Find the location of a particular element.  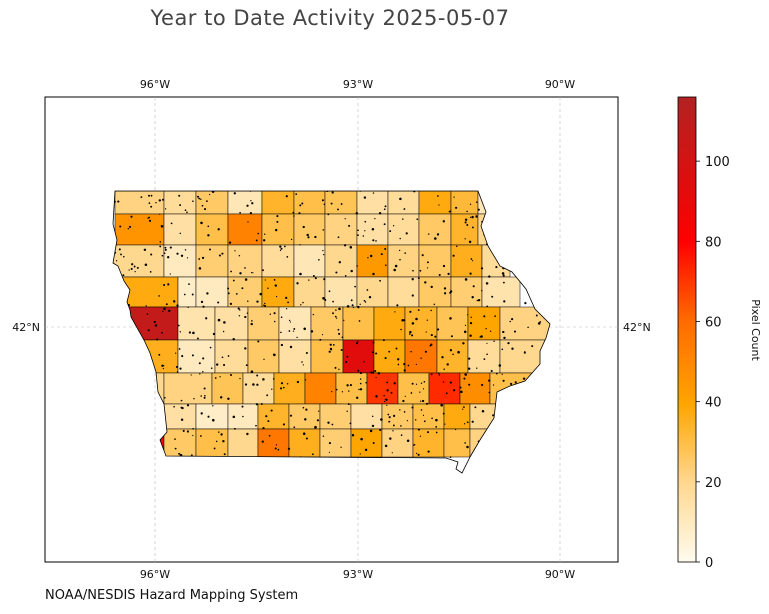

map-title: Year to Date Activity 2025-05-07 is located at coordinates (330, 18).